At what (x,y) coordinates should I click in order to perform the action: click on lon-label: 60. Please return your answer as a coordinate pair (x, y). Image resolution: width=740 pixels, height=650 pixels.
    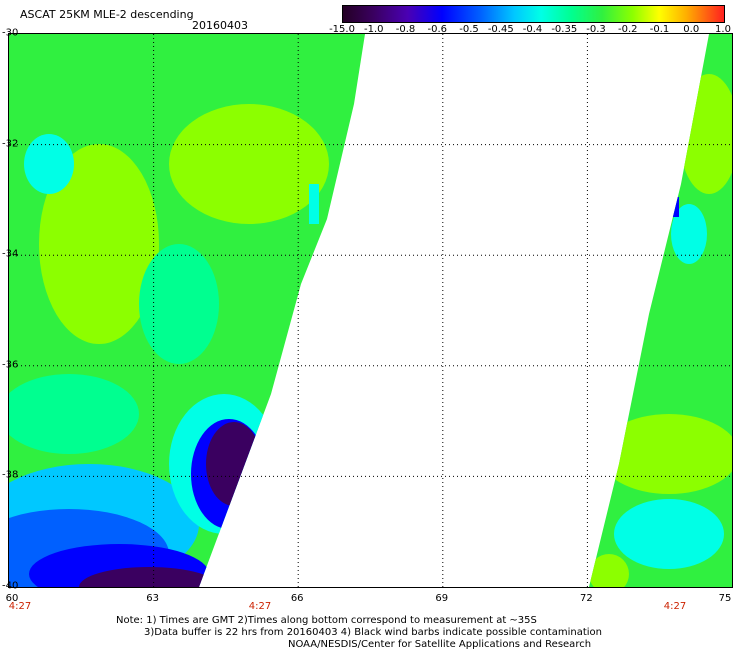
    Looking at the image, I should click on (12, 598).